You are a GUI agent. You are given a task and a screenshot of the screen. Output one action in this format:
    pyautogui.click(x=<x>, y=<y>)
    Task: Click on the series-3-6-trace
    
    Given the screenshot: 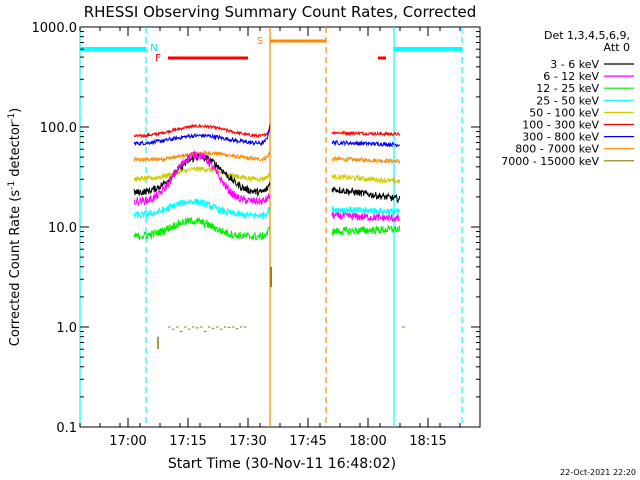 What is the action you would take?
    pyautogui.click(x=366, y=194)
    